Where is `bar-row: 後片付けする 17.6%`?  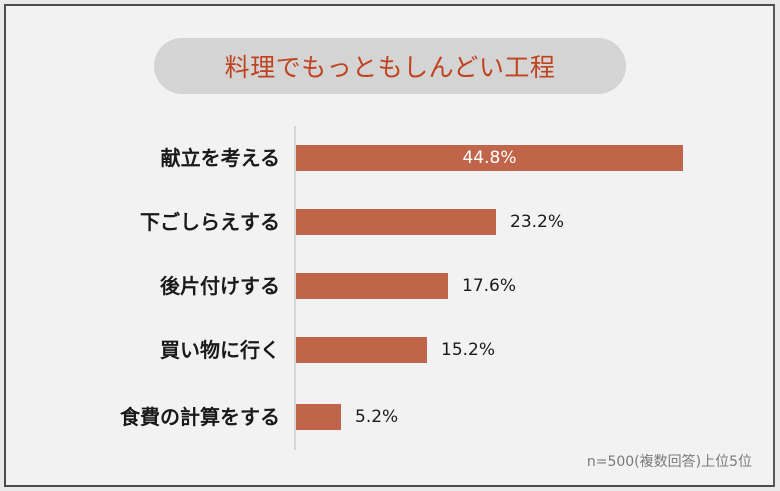
bar-row: 後片付けする 17.6% is located at coordinates (390, 286).